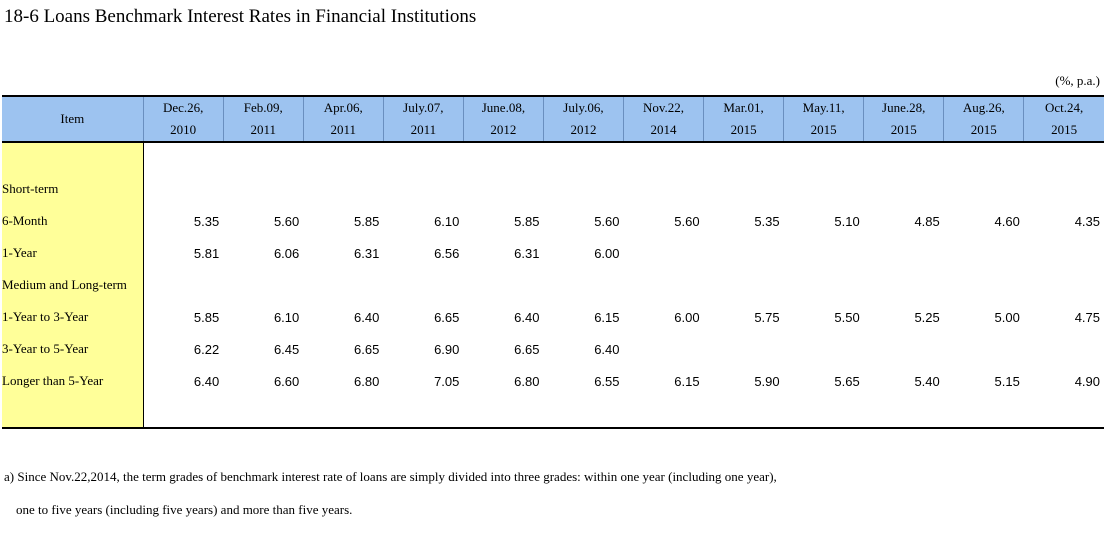 This screenshot has width=1104, height=558. What do you see at coordinates (73, 189) in the screenshot?
I see `row-label: Short-term` at bounding box center [73, 189].